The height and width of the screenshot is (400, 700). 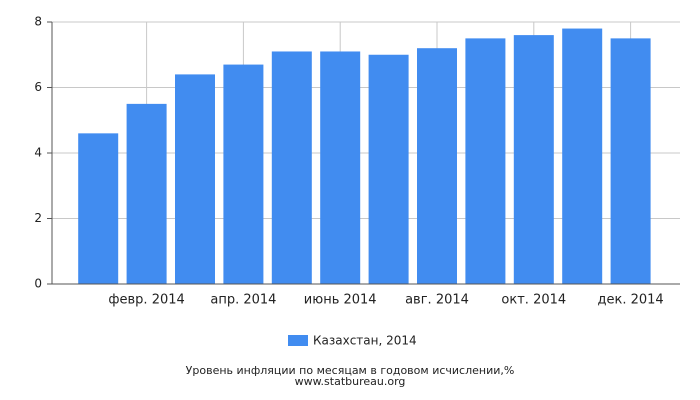 I want to click on x-tick-label: окт. 2014, so click(x=533, y=300).